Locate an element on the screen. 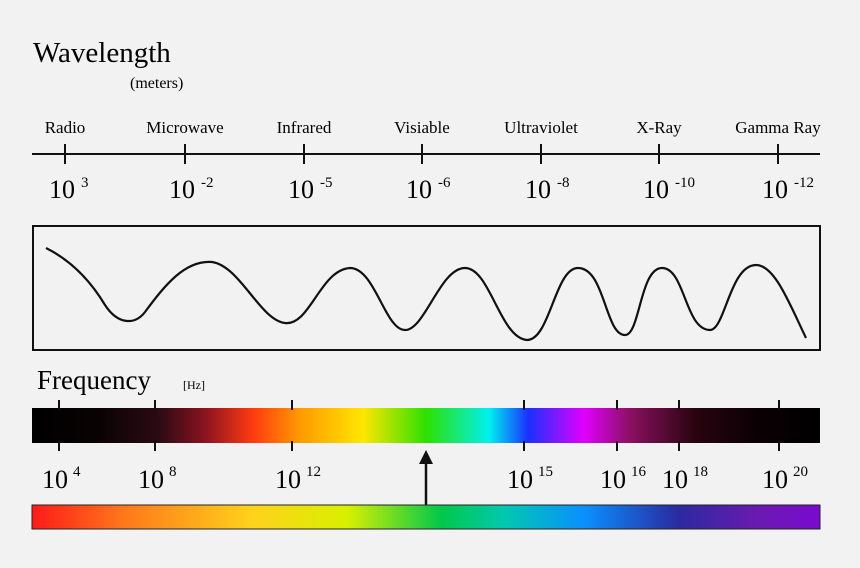  page-title: Wavelength is located at coordinates (102, 53).